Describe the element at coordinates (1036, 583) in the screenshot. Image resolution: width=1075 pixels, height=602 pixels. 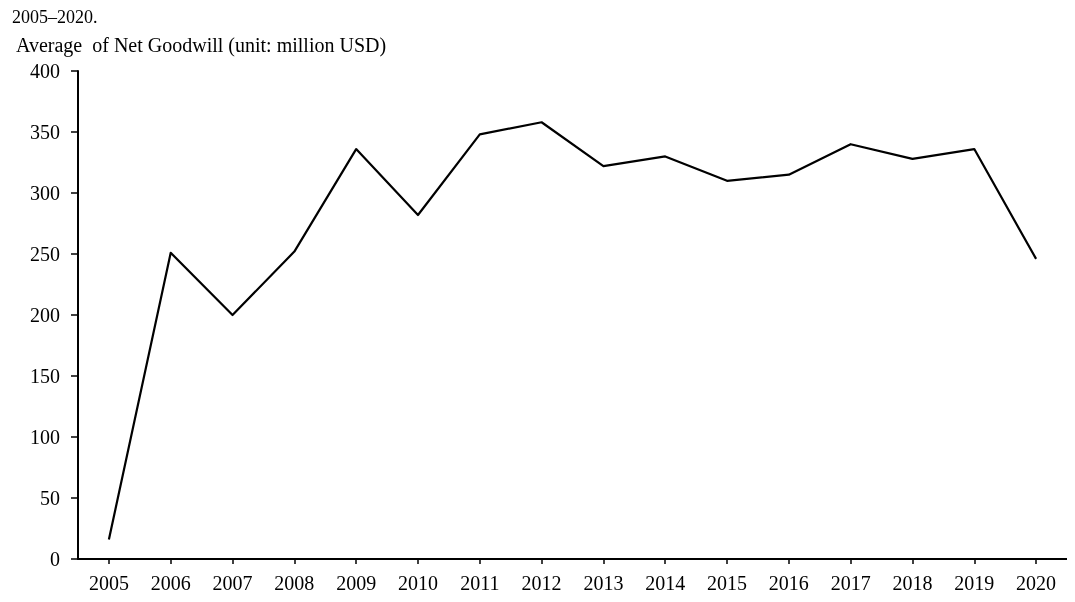
I see `x-tick-label: 2020` at that location.